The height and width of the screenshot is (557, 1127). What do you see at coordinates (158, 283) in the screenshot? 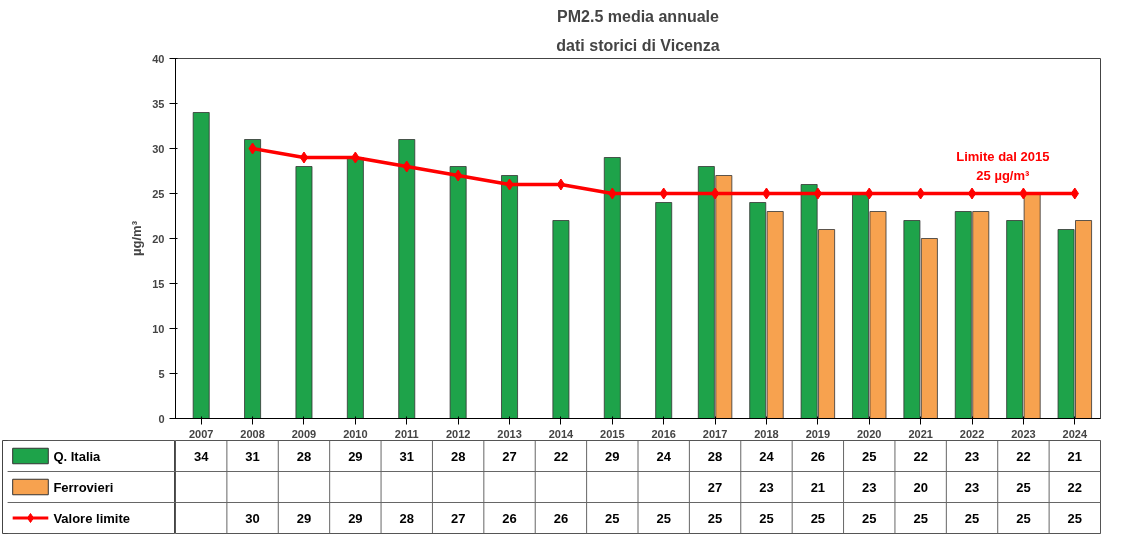
I see `y-tick-label: 15` at bounding box center [158, 283].